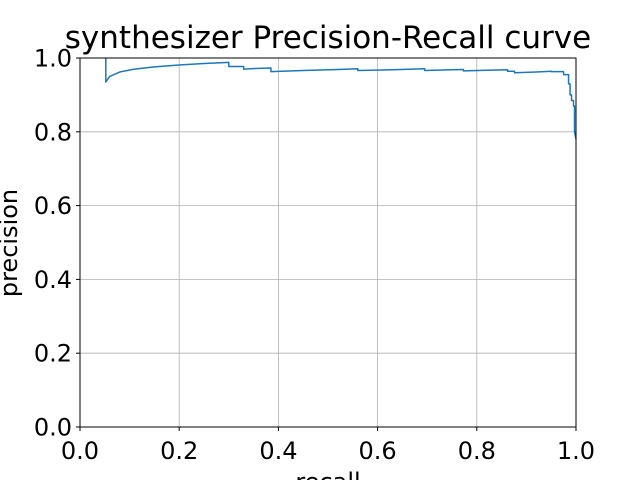  Describe the element at coordinates (53, 354) in the screenshot. I see `y-tick-label: 0.2` at that location.